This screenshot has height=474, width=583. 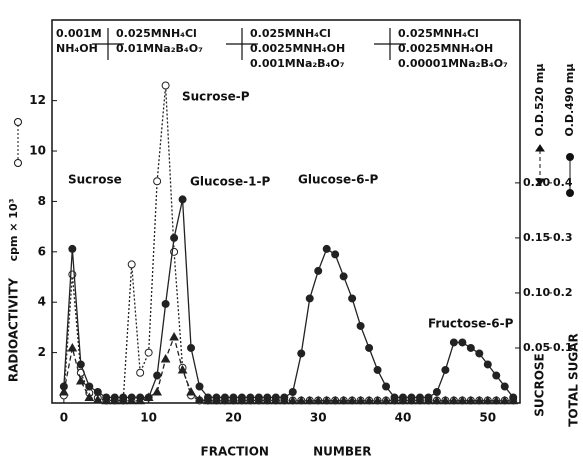 I want to click on x-tick-label: 0, so click(x=64, y=418).